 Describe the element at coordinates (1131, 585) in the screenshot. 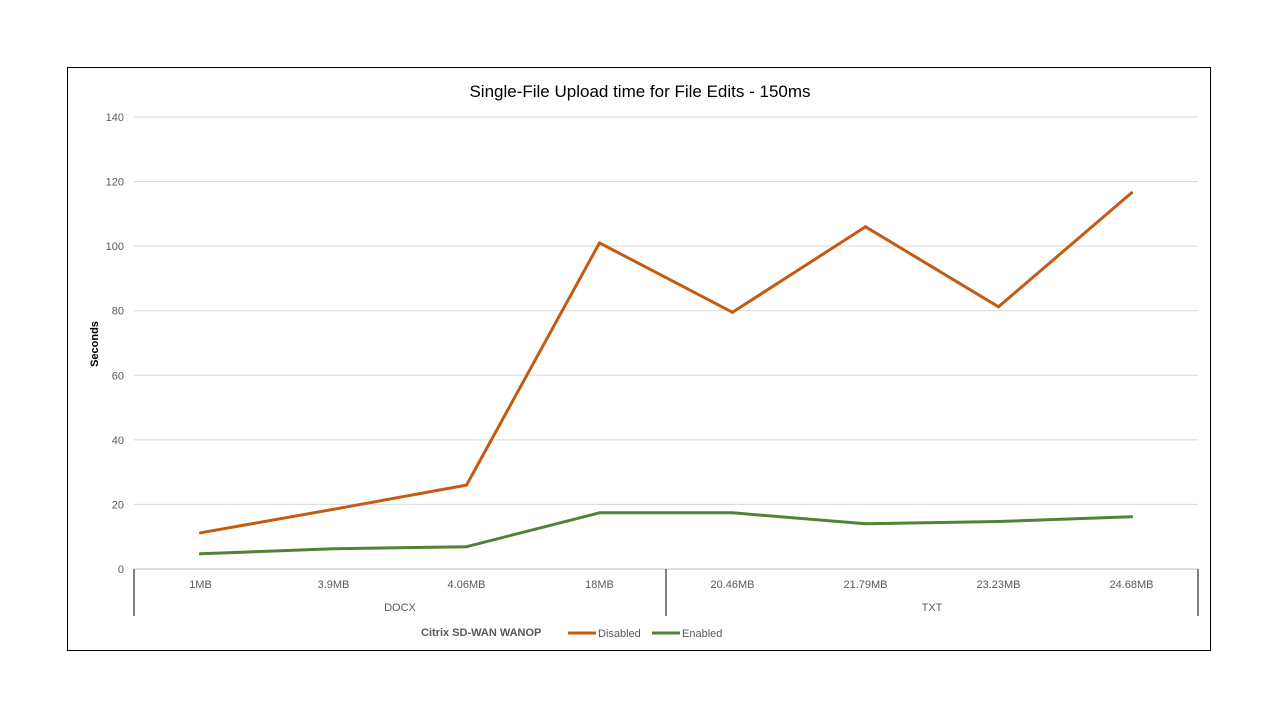

I see `x-tick-label: 24.68MB` at that location.